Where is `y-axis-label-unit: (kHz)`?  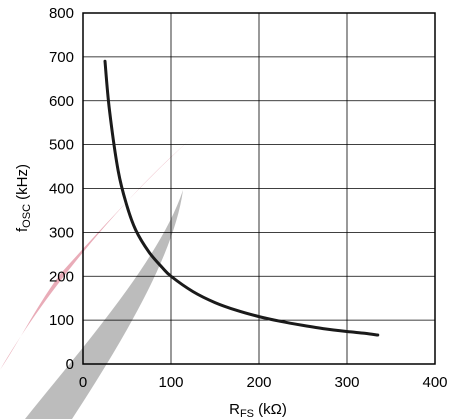 y-axis-label-unit: (kHz) is located at coordinates (22, 184).